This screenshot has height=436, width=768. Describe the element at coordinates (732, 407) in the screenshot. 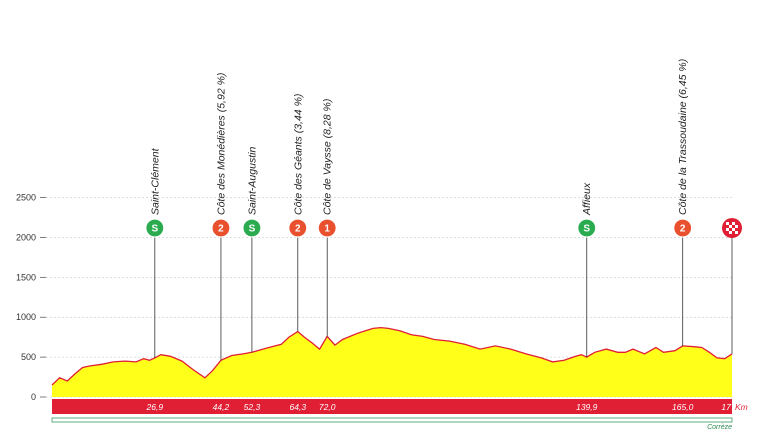

I see `km-label: 177,9` at that location.